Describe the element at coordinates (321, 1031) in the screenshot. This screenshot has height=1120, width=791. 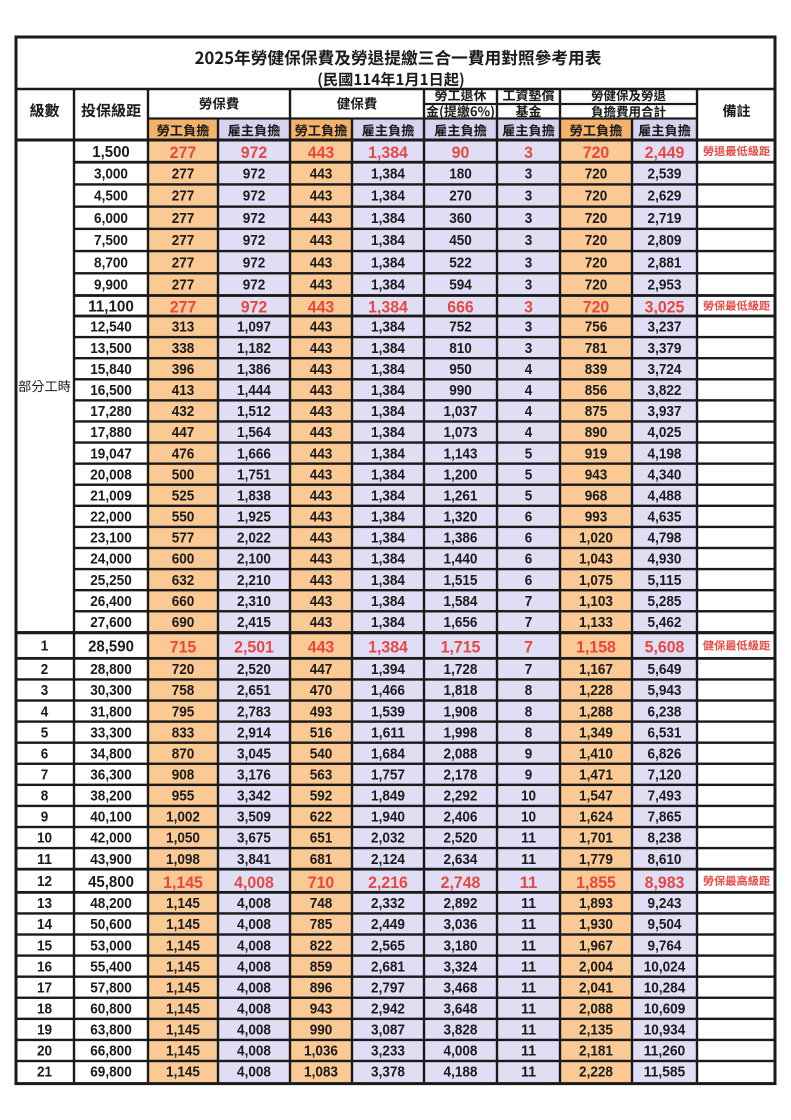
I see `svg-text: 990` at that location.